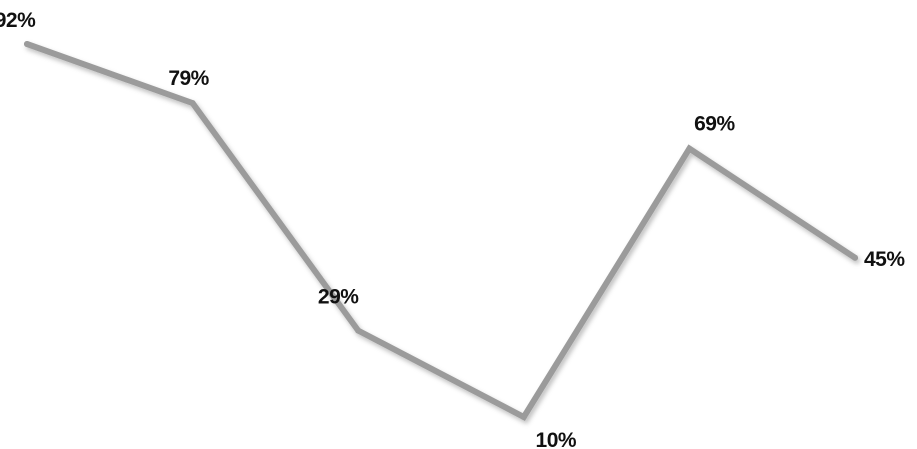 The image size is (917, 449). Describe the element at coordinates (338, 297) in the screenshot. I see `data-label-3: 29%` at that location.